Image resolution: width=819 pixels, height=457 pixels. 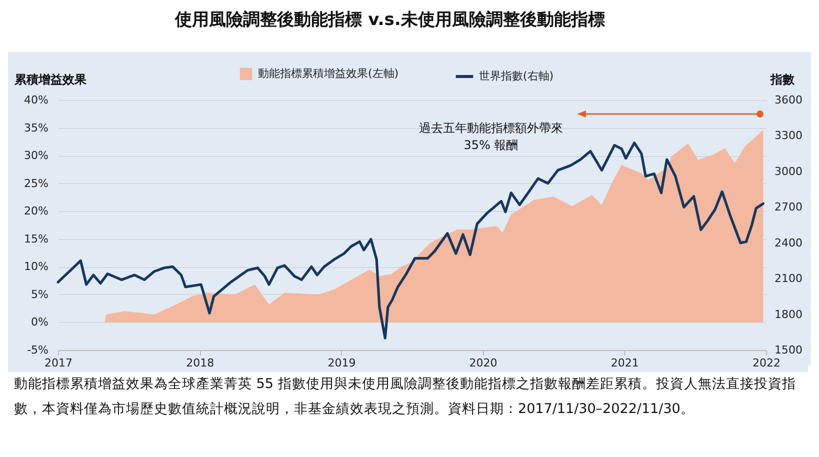 What do you see at coordinates (328, 73) in the screenshot?
I see `legend-label: 動能指標累積增益效果(左軸)` at bounding box center [328, 73].